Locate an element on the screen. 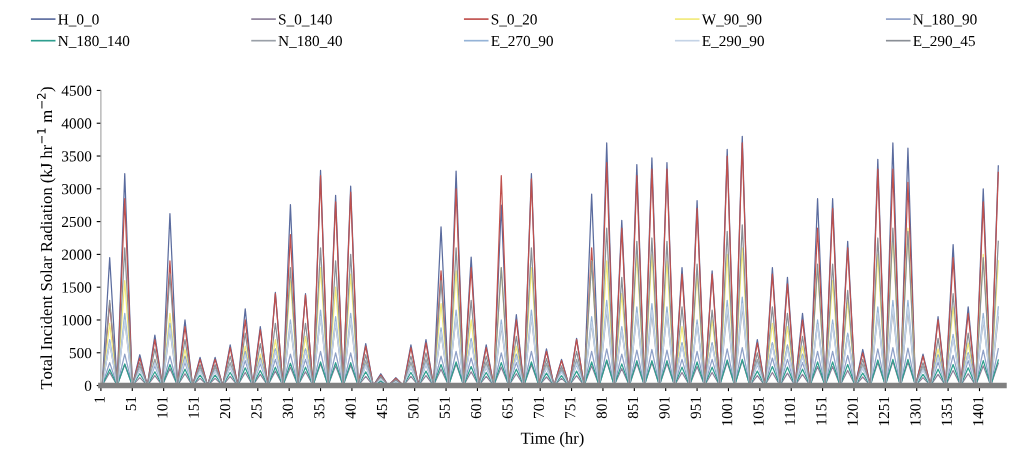 Image resolution: width=1009 pixels, height=476 pixels. legend-label: E_290_90 is located at coordinates (733, 41).